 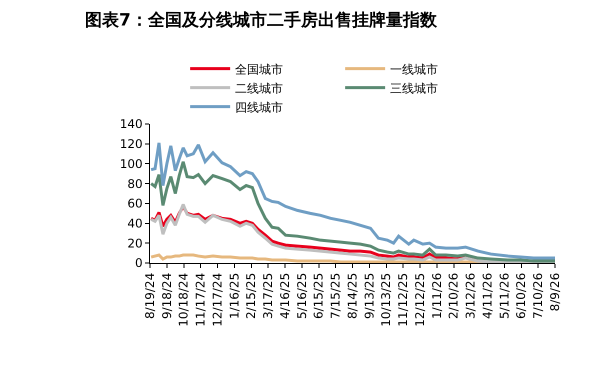 I want to click on y-tick-label: 140, so click(x=131, y=124).